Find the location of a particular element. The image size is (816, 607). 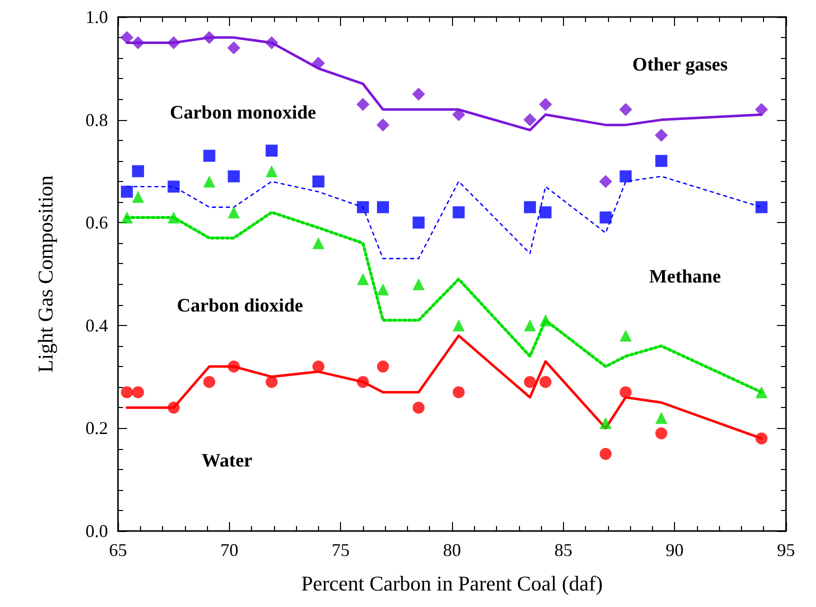

x-axis-title: Percent Carbon in Parent Coal (daf) is located at coordinates (452, 584).